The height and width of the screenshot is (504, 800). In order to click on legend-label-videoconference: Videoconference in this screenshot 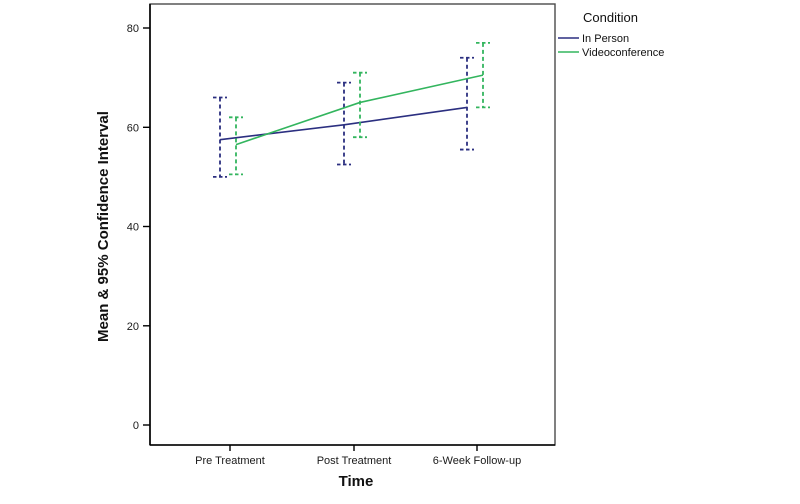, I will do `click(623, 53)`.